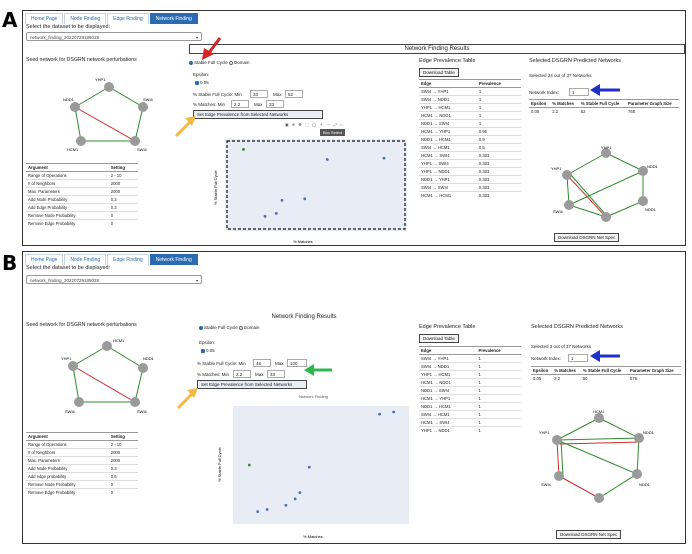 The width and height of the screenshot is (692, 554). Describe the element at coordinates (313, 472) in the screenshot. I see `scatter-plot-b: % Matches % Stable Full Cycle` at that location.